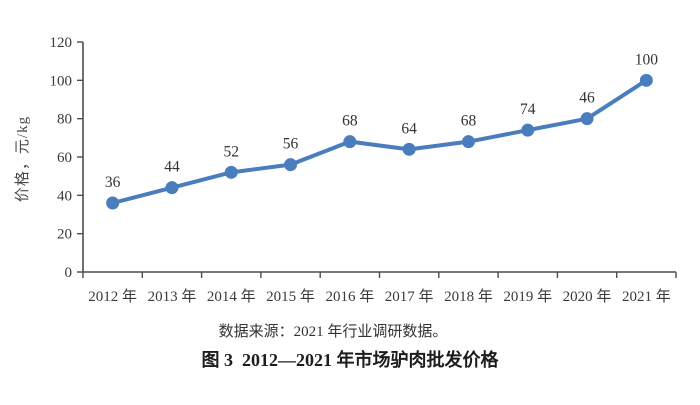  I want to click on x-category-label: 2021 年, so click(646, 296).